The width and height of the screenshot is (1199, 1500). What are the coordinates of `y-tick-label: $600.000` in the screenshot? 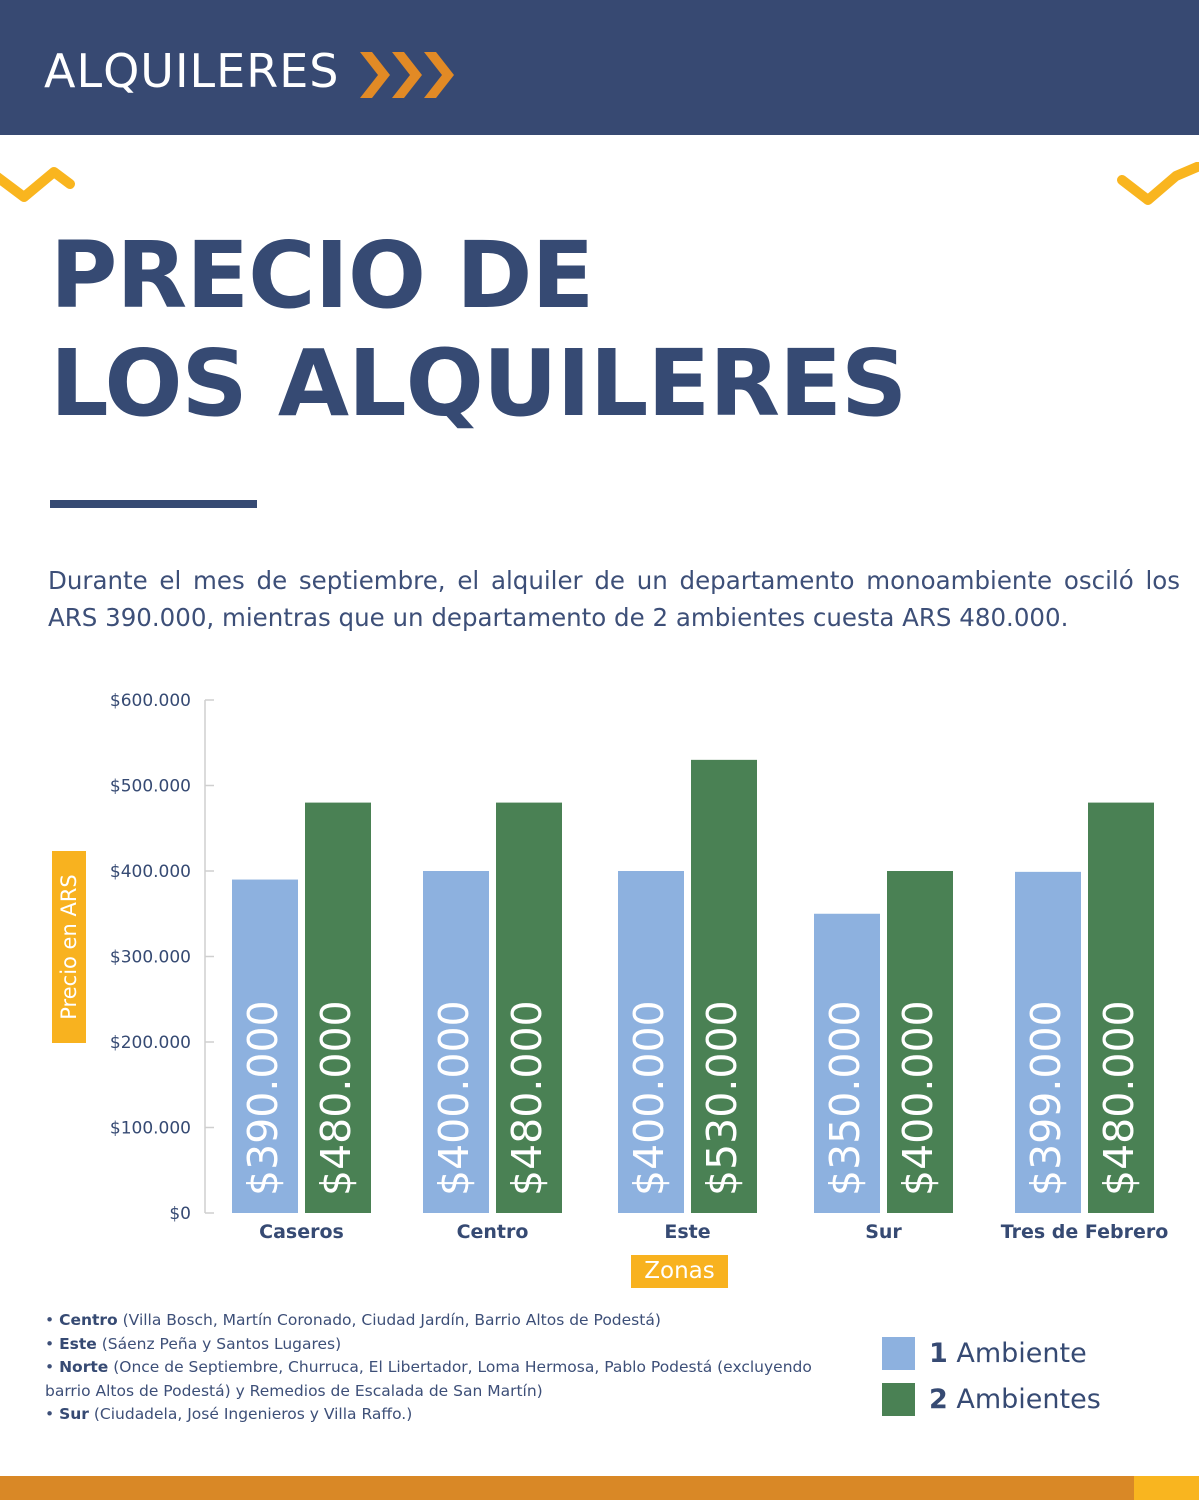 It's located at (150, 701).